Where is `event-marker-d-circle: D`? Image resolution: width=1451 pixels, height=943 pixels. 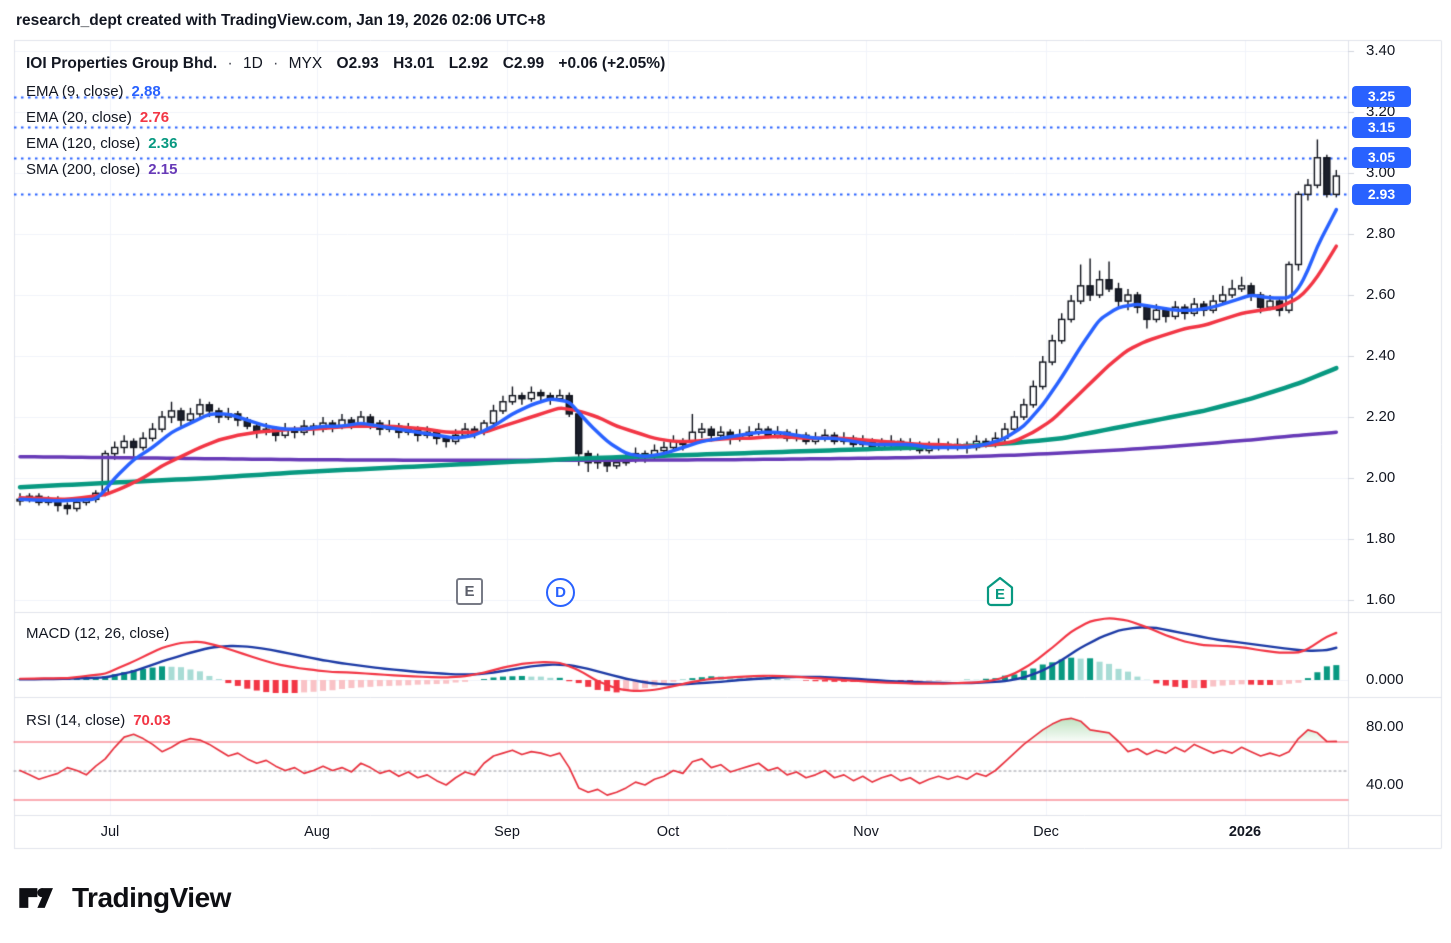 event-marker-d-circle: D is located at coordinates (560, 592).